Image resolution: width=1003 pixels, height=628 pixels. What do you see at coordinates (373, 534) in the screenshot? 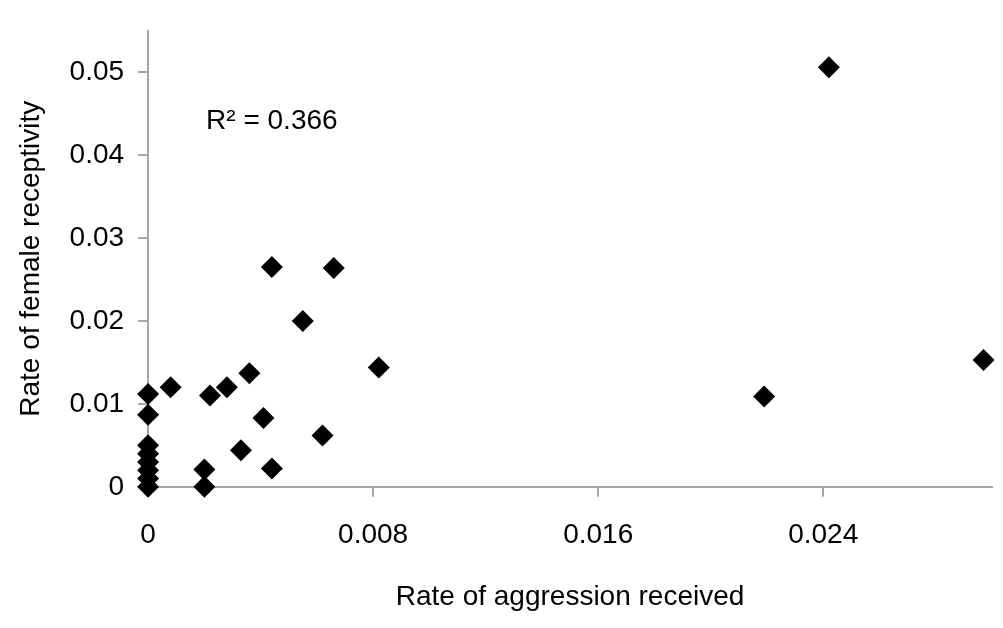
I see `x-tick-label: 0.008` at bounding box center [373, 534].